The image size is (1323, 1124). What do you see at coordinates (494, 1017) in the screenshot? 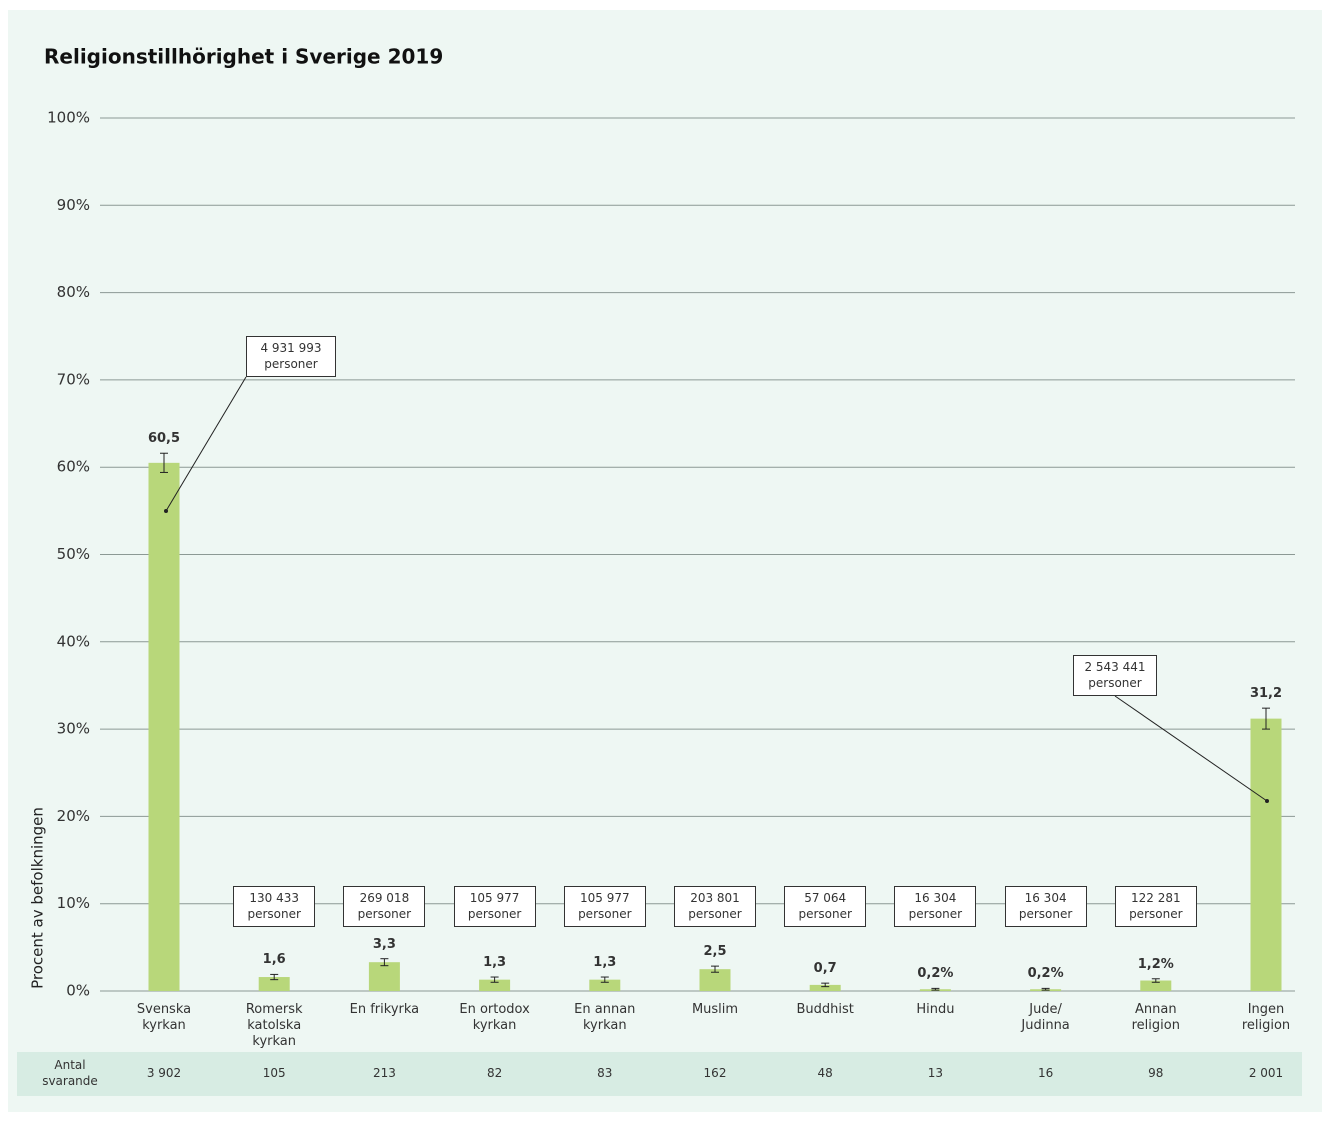
I see `x-tick-label: En ortodox kyrkan` at bounding box center [494, 1017].